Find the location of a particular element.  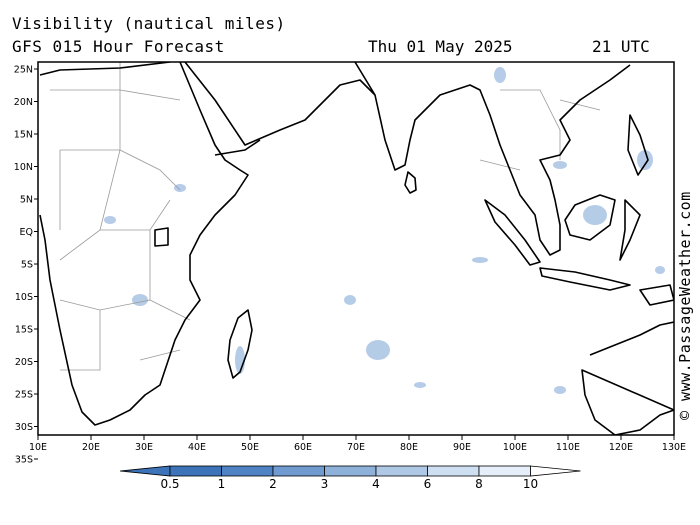

lon-label: 50E is located at coordinates (250, 447).